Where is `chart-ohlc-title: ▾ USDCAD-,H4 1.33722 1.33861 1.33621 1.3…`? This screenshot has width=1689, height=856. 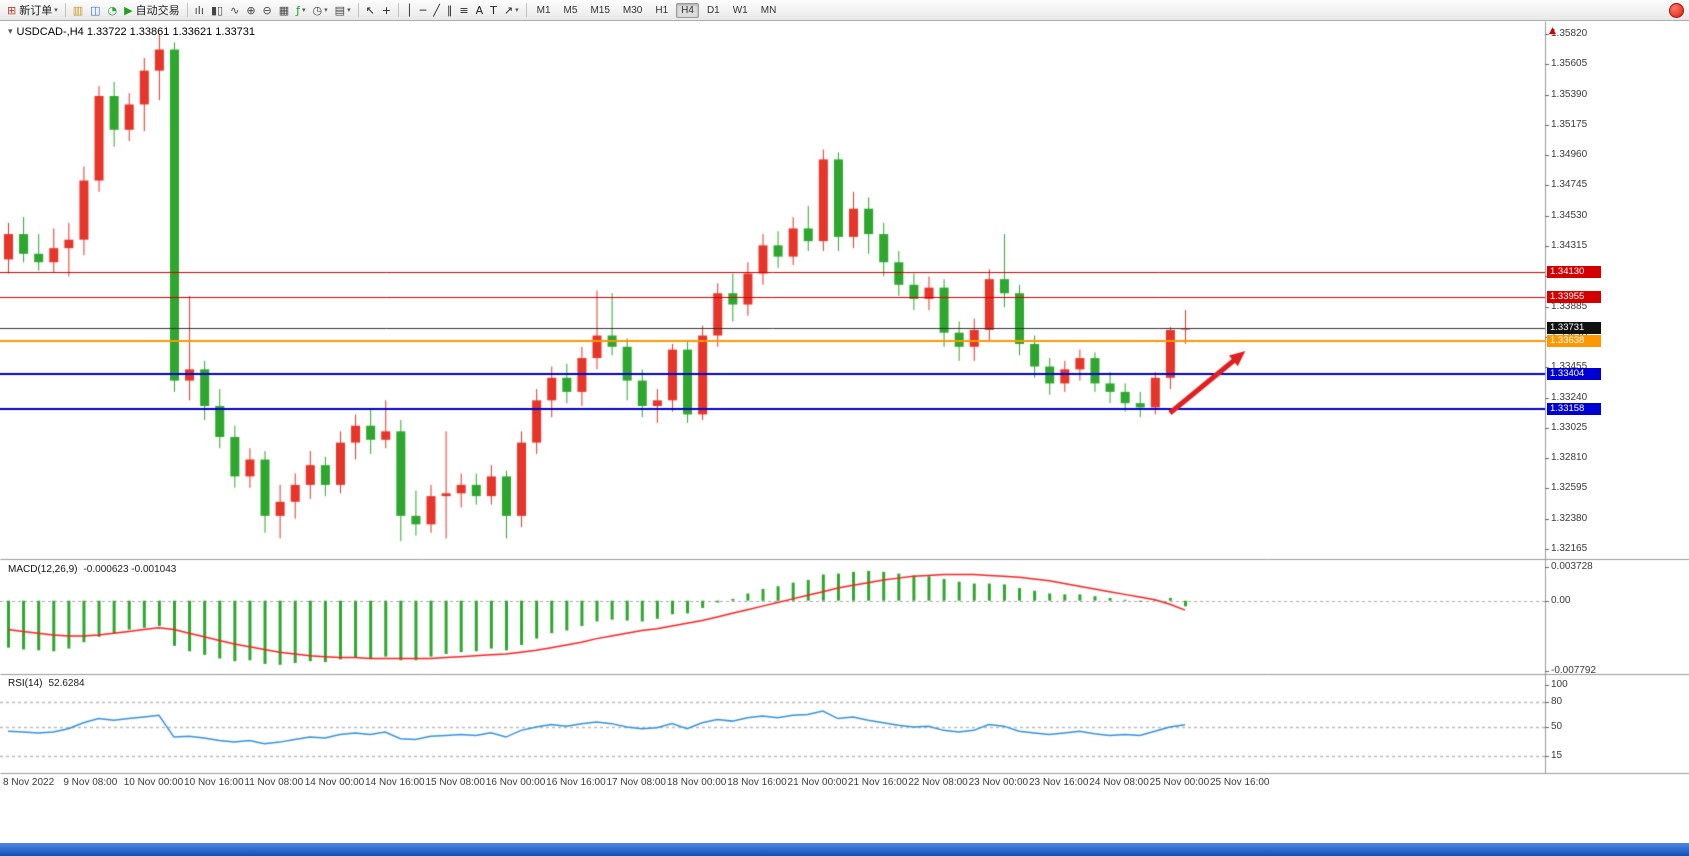
chart-ohlc-title: ▾ USDCAD-,H4 1.33722 1.33861 1.33621 1.3… is located at coordinates (131, 32).